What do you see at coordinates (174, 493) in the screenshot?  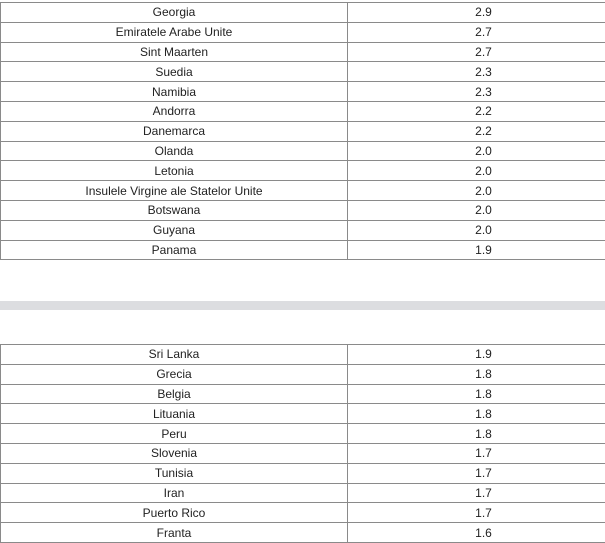 I see `country-cell: Iran` at bounding box center [174, 493].